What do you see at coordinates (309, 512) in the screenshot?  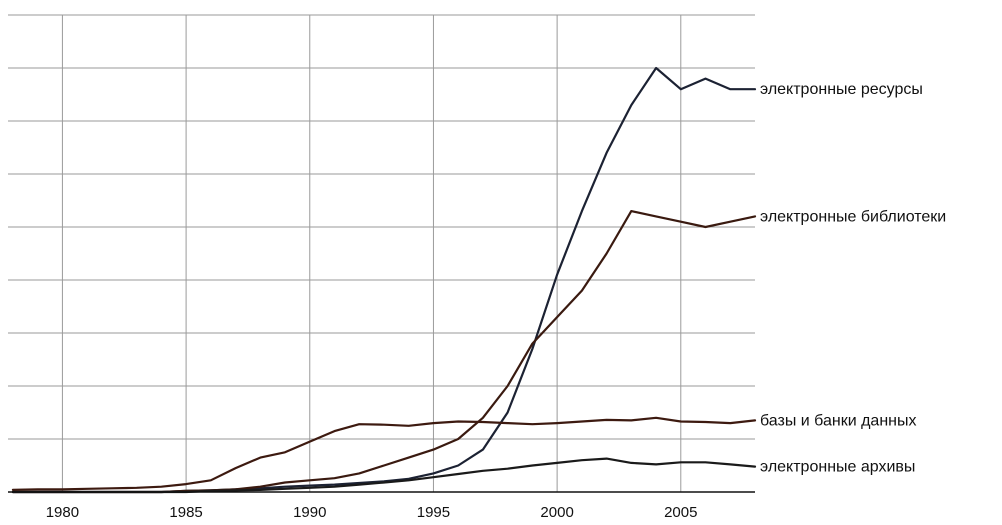 I see `x-tick-label-1990: 1990` at bounding box center [309, 512].